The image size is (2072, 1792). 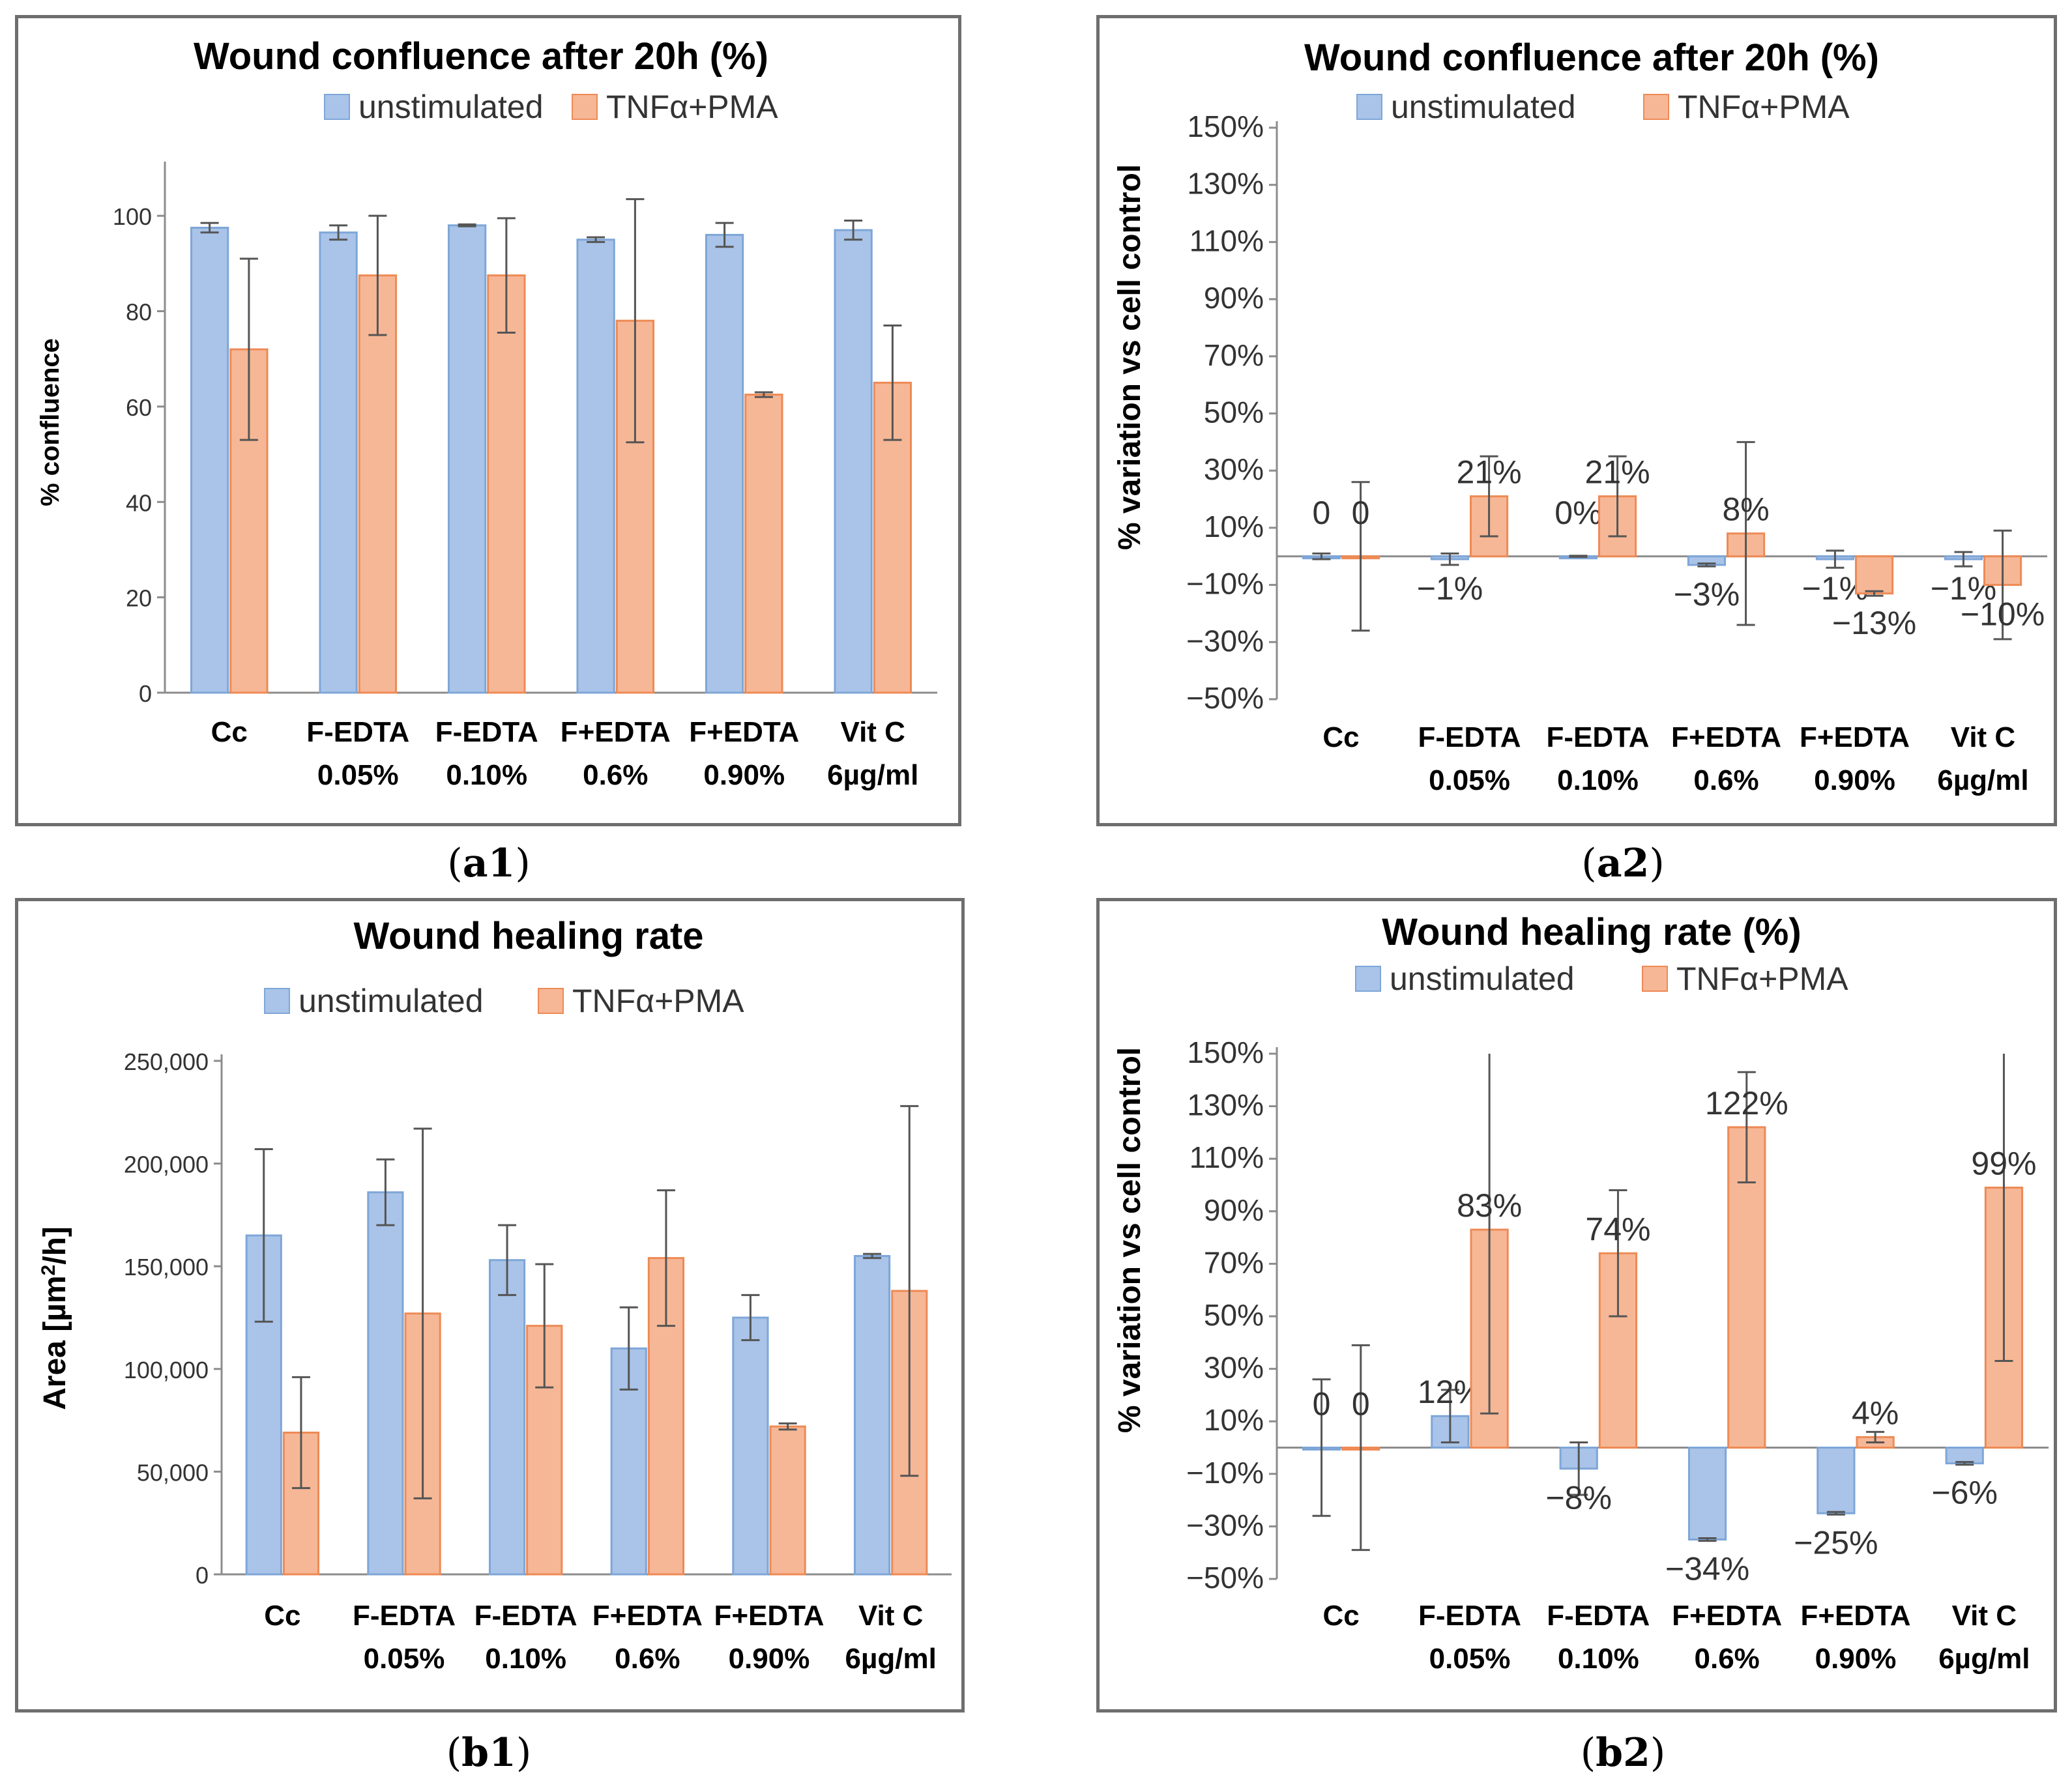 What do you see at coordinates (481, 56) in the screenshot?
I see `chart-title: Wound confluence after 20h (%)` at bounding box center [481, 56].